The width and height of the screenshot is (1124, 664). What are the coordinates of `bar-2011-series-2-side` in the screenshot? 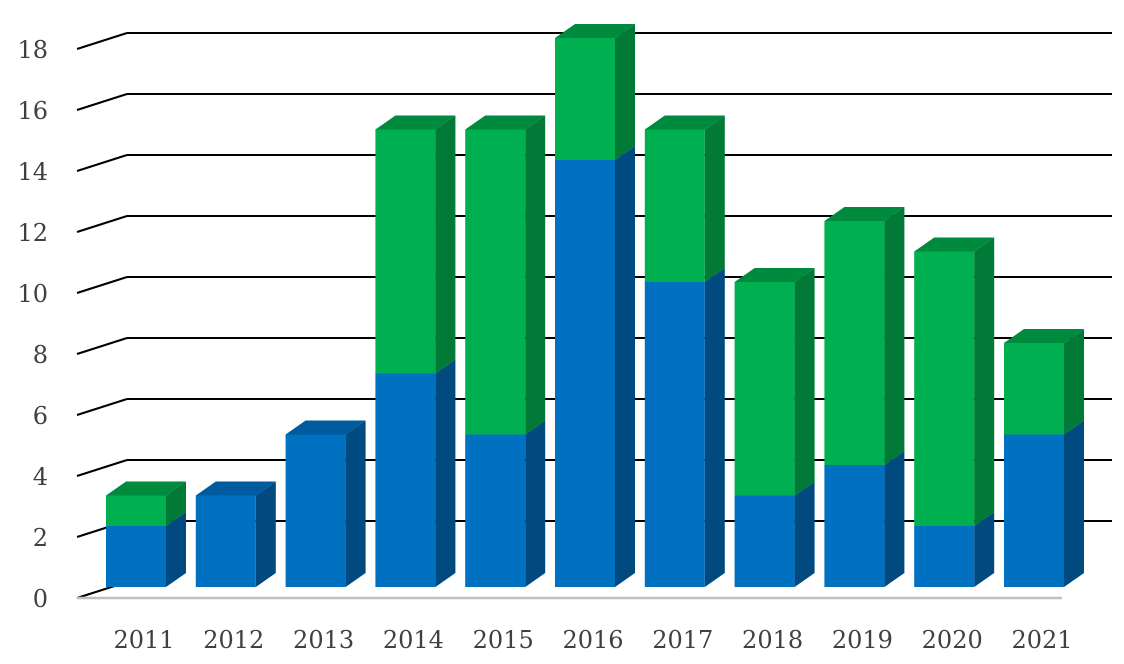 It's located at (176, 503).